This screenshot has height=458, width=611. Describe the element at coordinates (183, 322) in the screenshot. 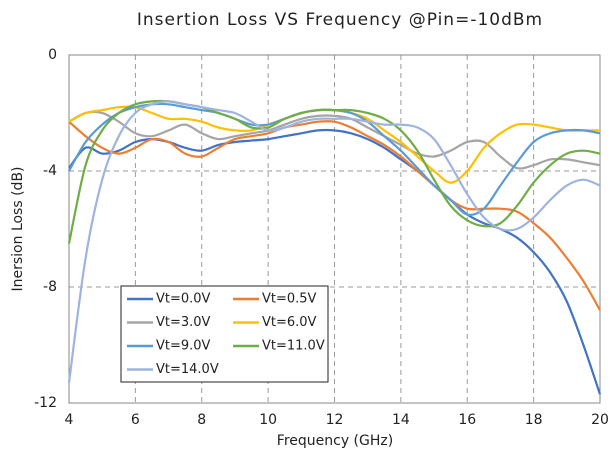

I see `legend-label: Vt=3.0V` at that location.